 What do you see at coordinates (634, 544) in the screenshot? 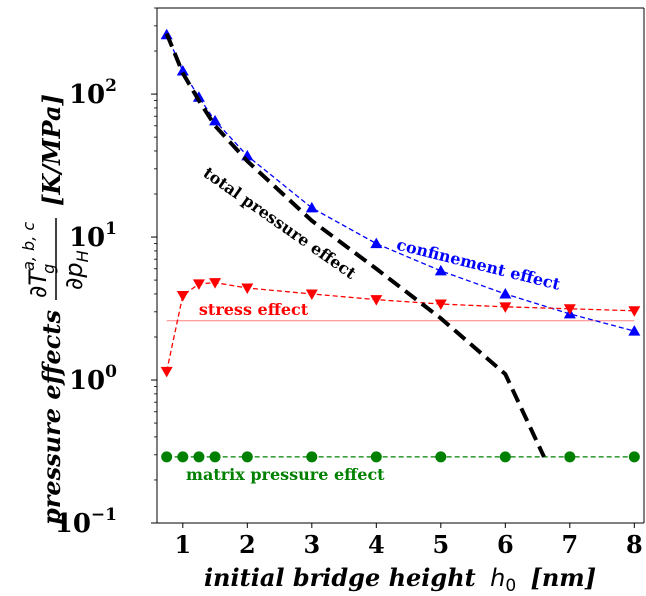
I see `x-tick-label: 8` at bounding box center [634, 544].